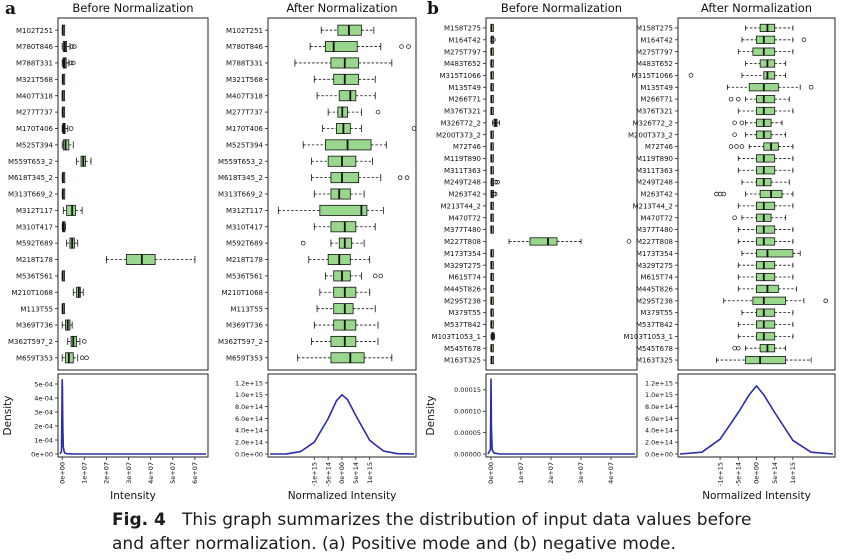 Image resolution: width=847 pixels, height=560 pixels. I want to click on density-x-tick-label: 2e+07, so click(551, 473).